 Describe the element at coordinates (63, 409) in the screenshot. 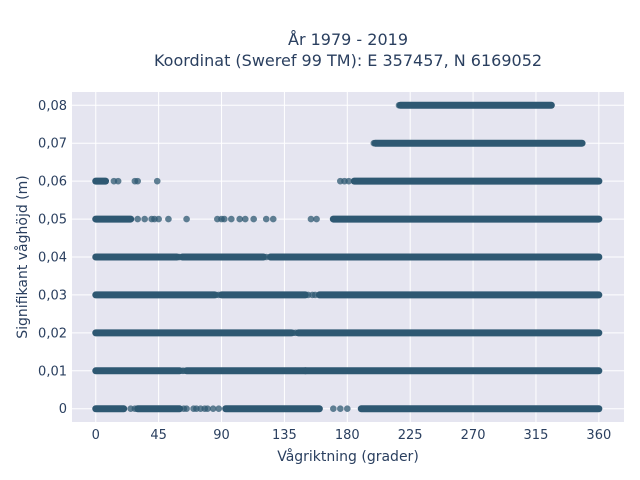

I see `y-tick-label: 0` at that location.